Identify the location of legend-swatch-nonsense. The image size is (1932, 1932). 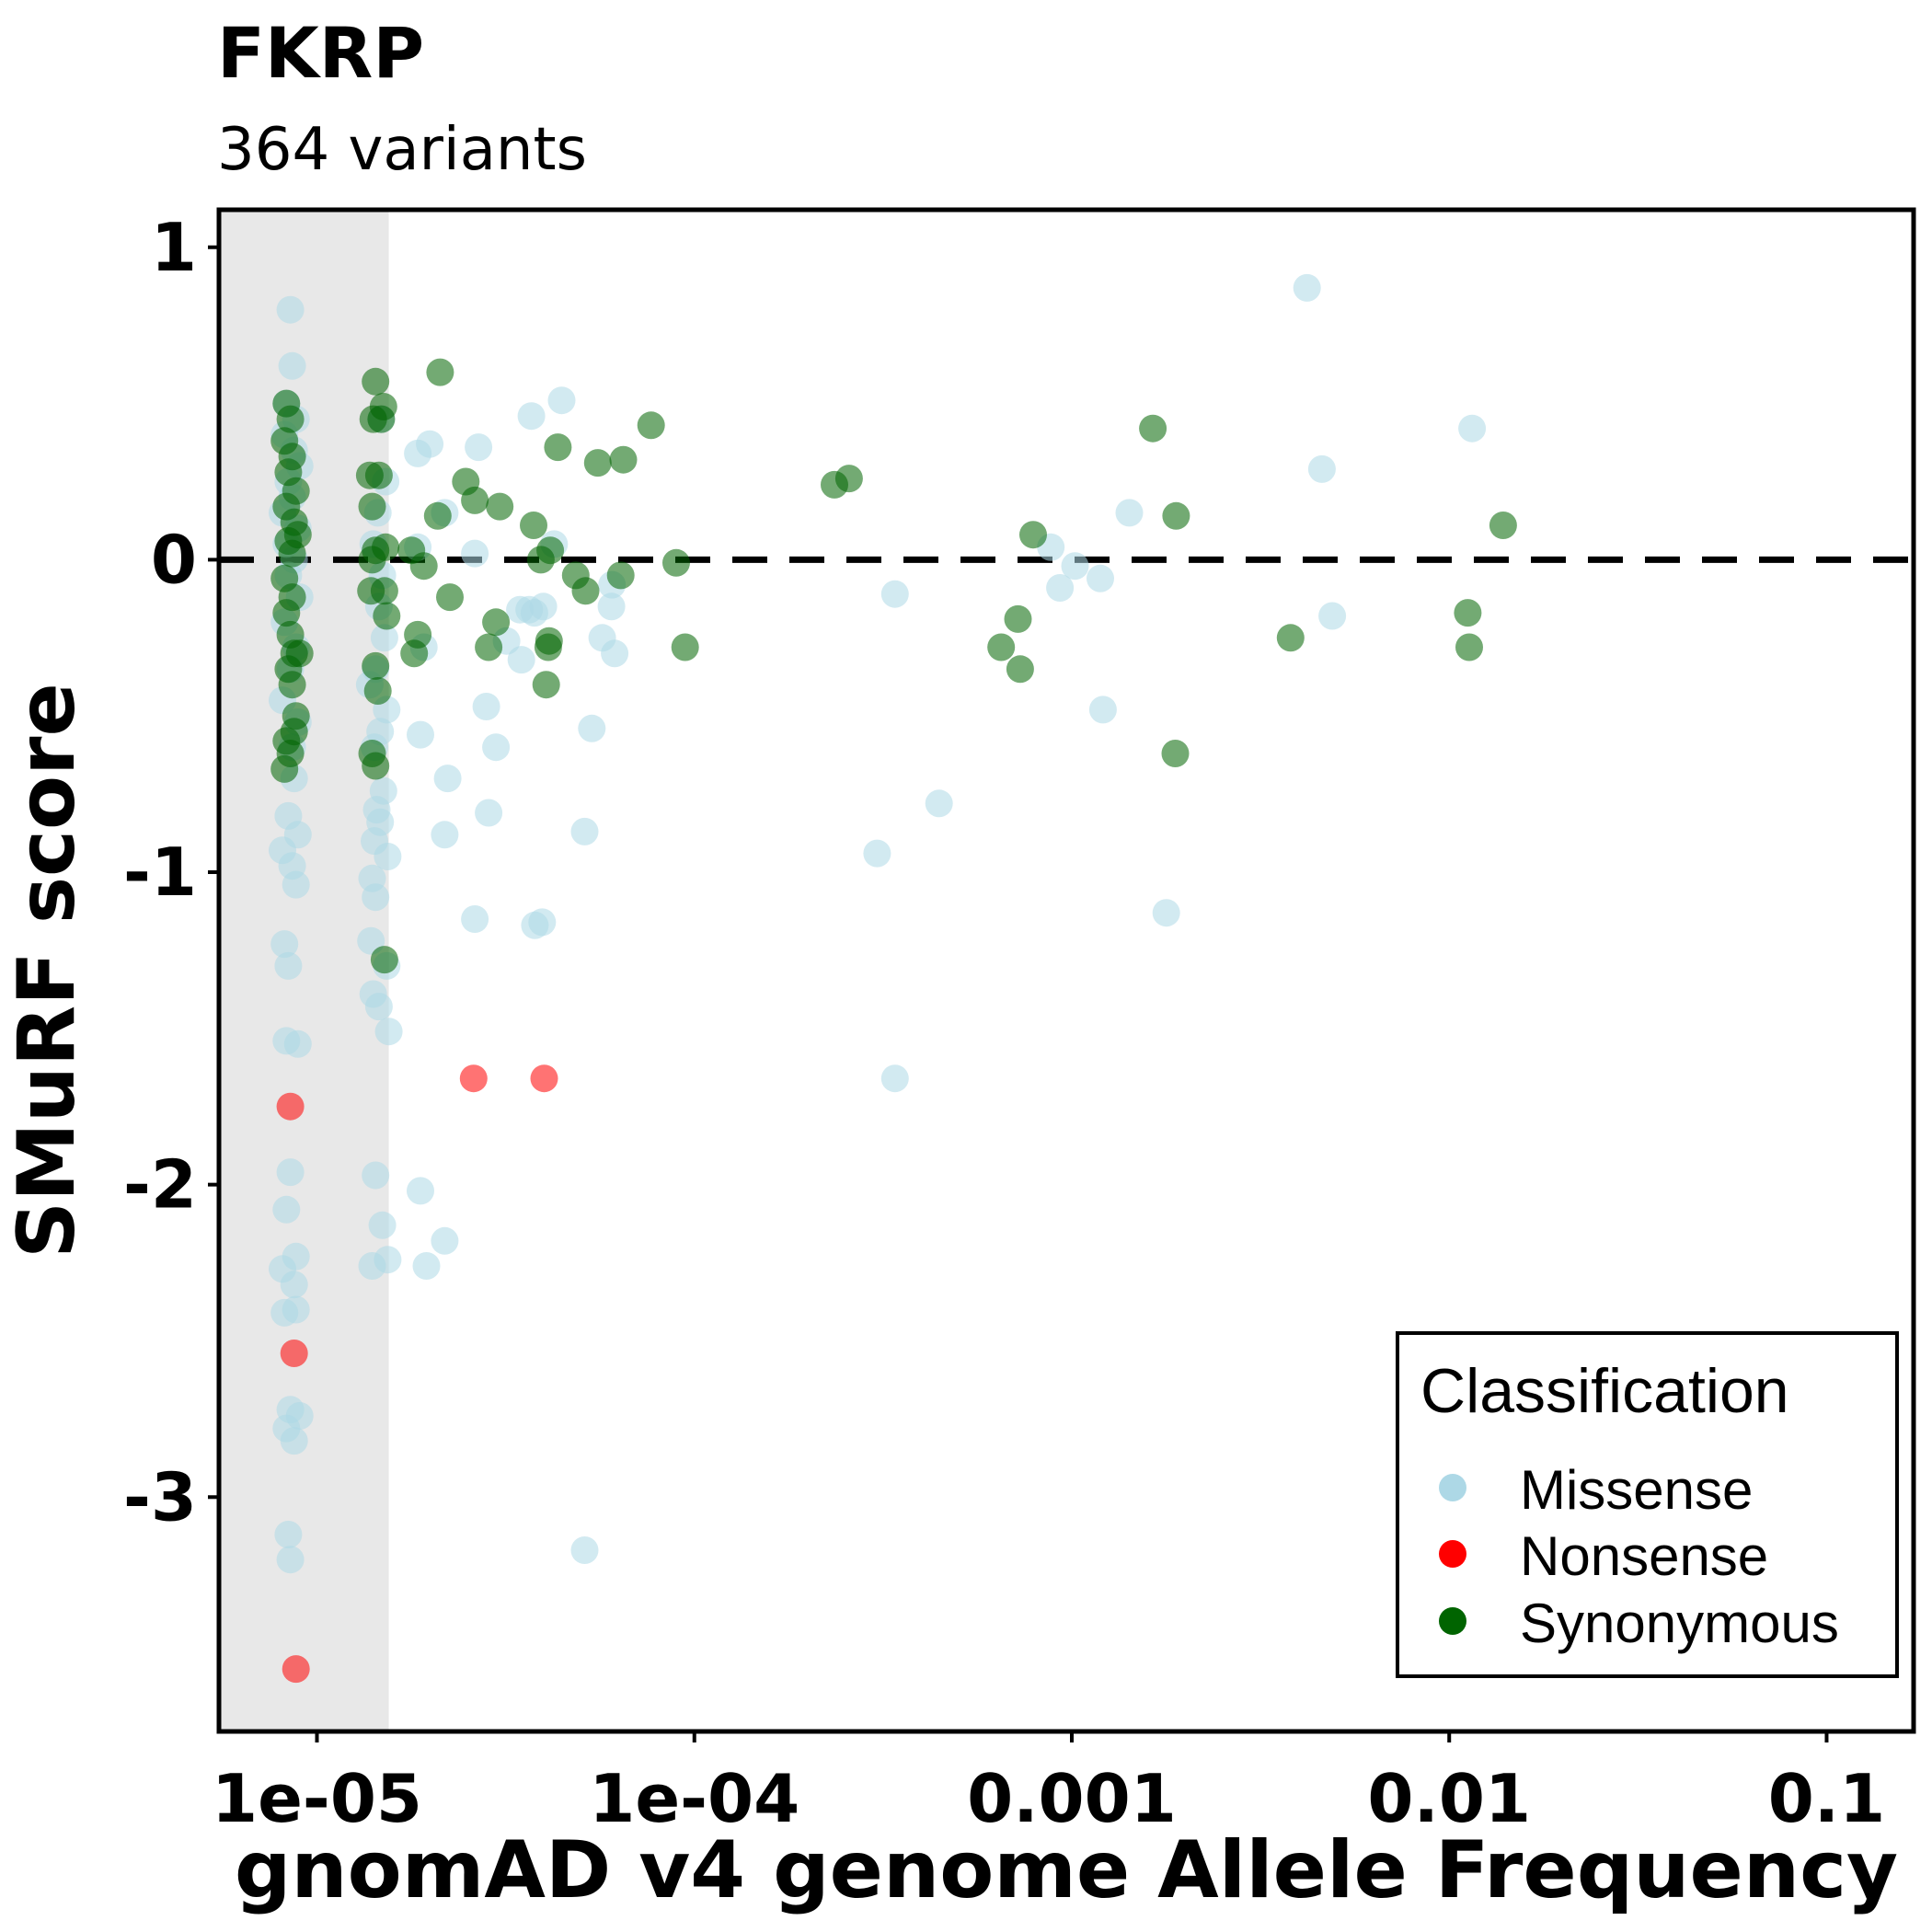
(1452, 1554).